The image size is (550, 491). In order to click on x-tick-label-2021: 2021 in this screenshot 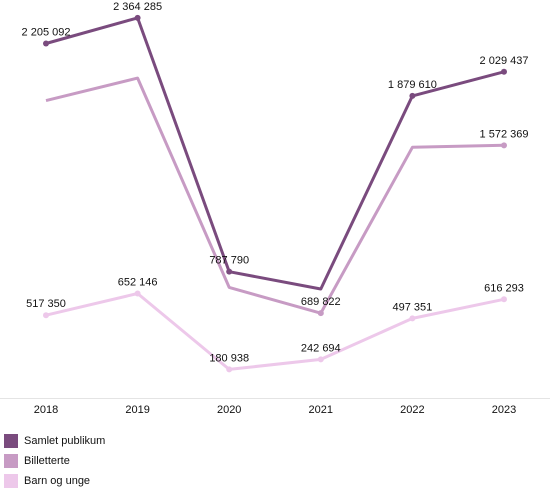, I will do `click(321, 410)`.